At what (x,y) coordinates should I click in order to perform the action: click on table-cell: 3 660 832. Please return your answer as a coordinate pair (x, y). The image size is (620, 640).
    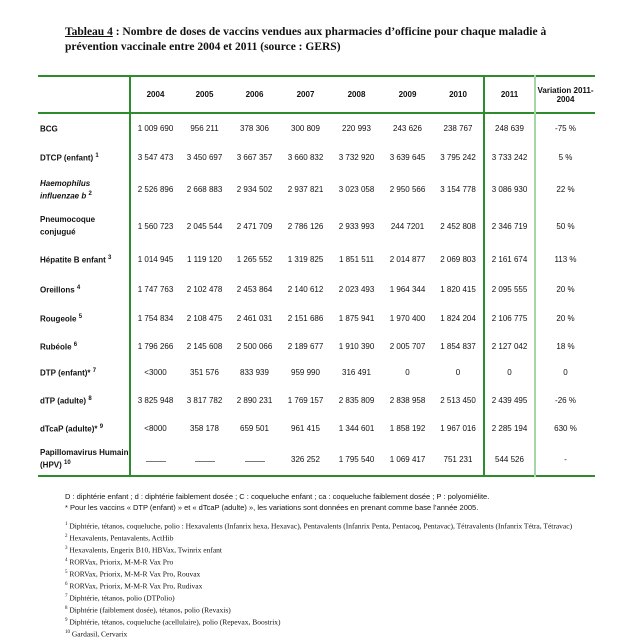
    Looking at the image, I should click on (305, 157).